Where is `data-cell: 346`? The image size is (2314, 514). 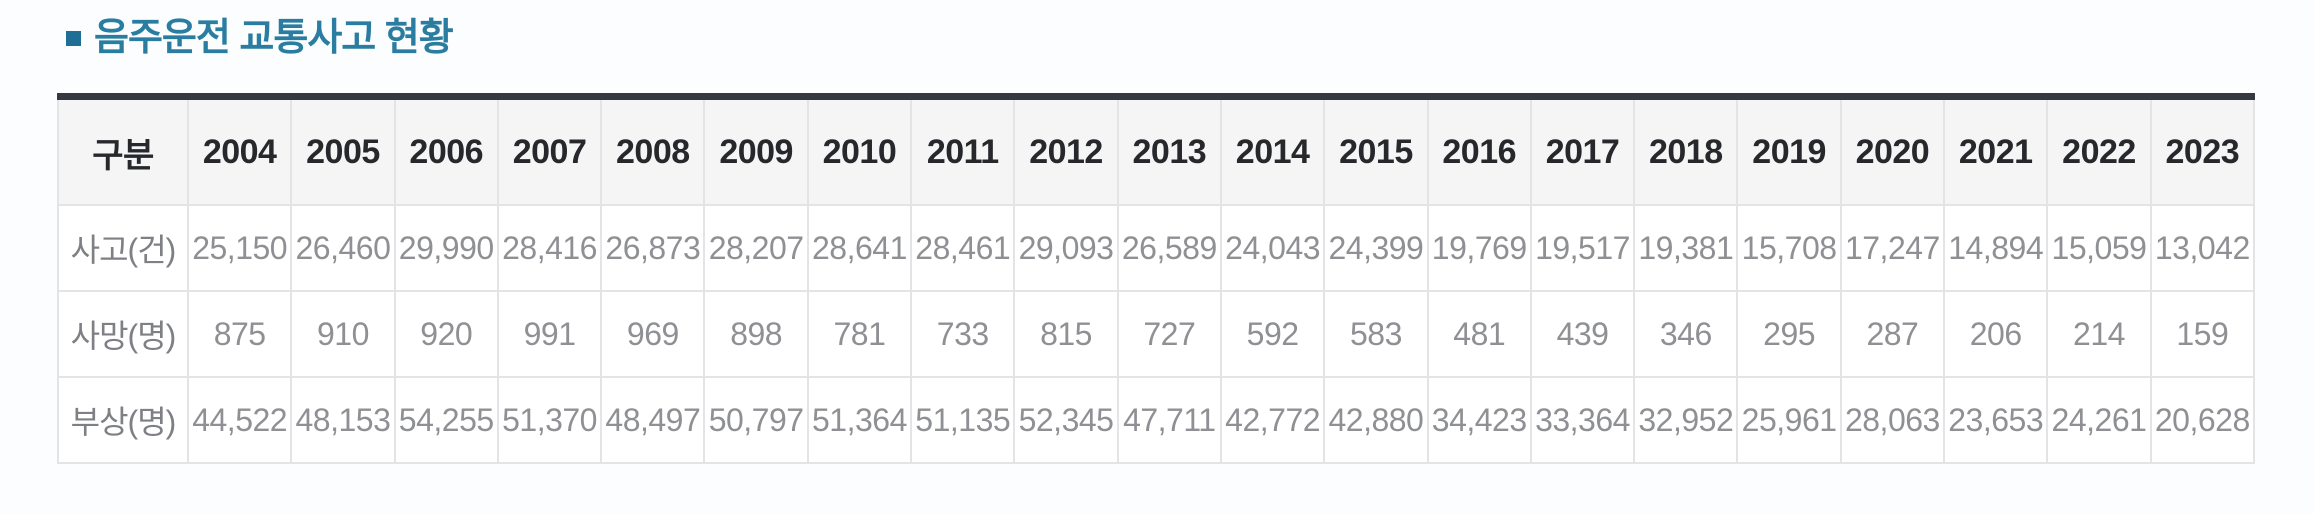
data-cell: 346 is located at coordinates (1686, 334).